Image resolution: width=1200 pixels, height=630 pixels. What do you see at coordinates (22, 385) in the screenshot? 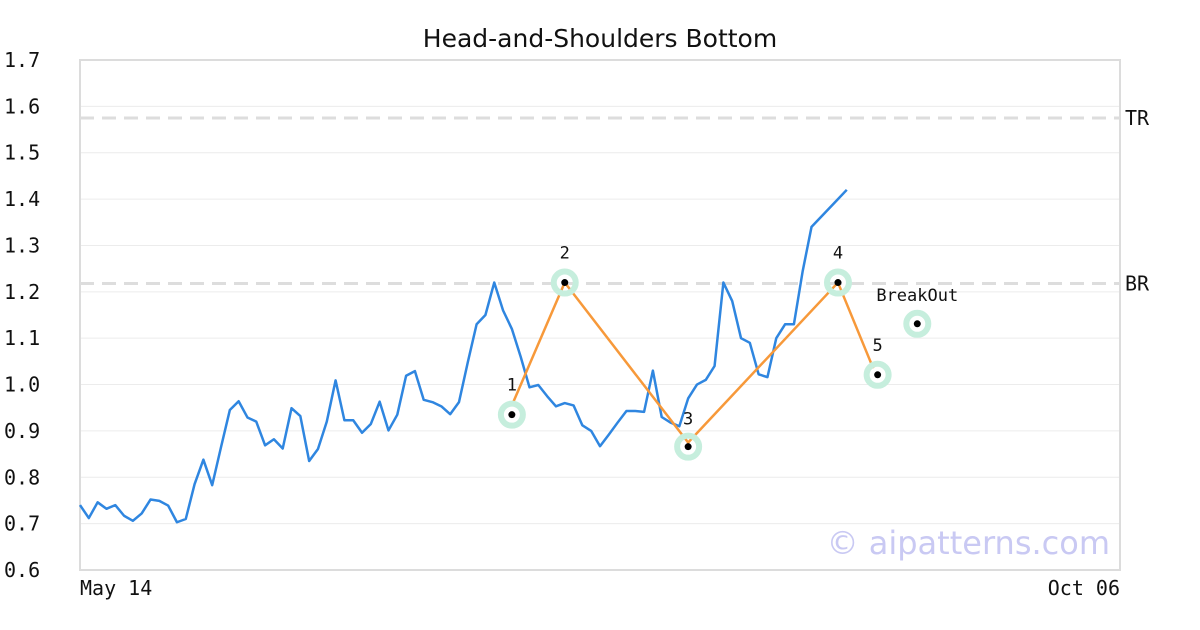
I see `y-tick-label: 1.0` at bounding box center [22, 385].